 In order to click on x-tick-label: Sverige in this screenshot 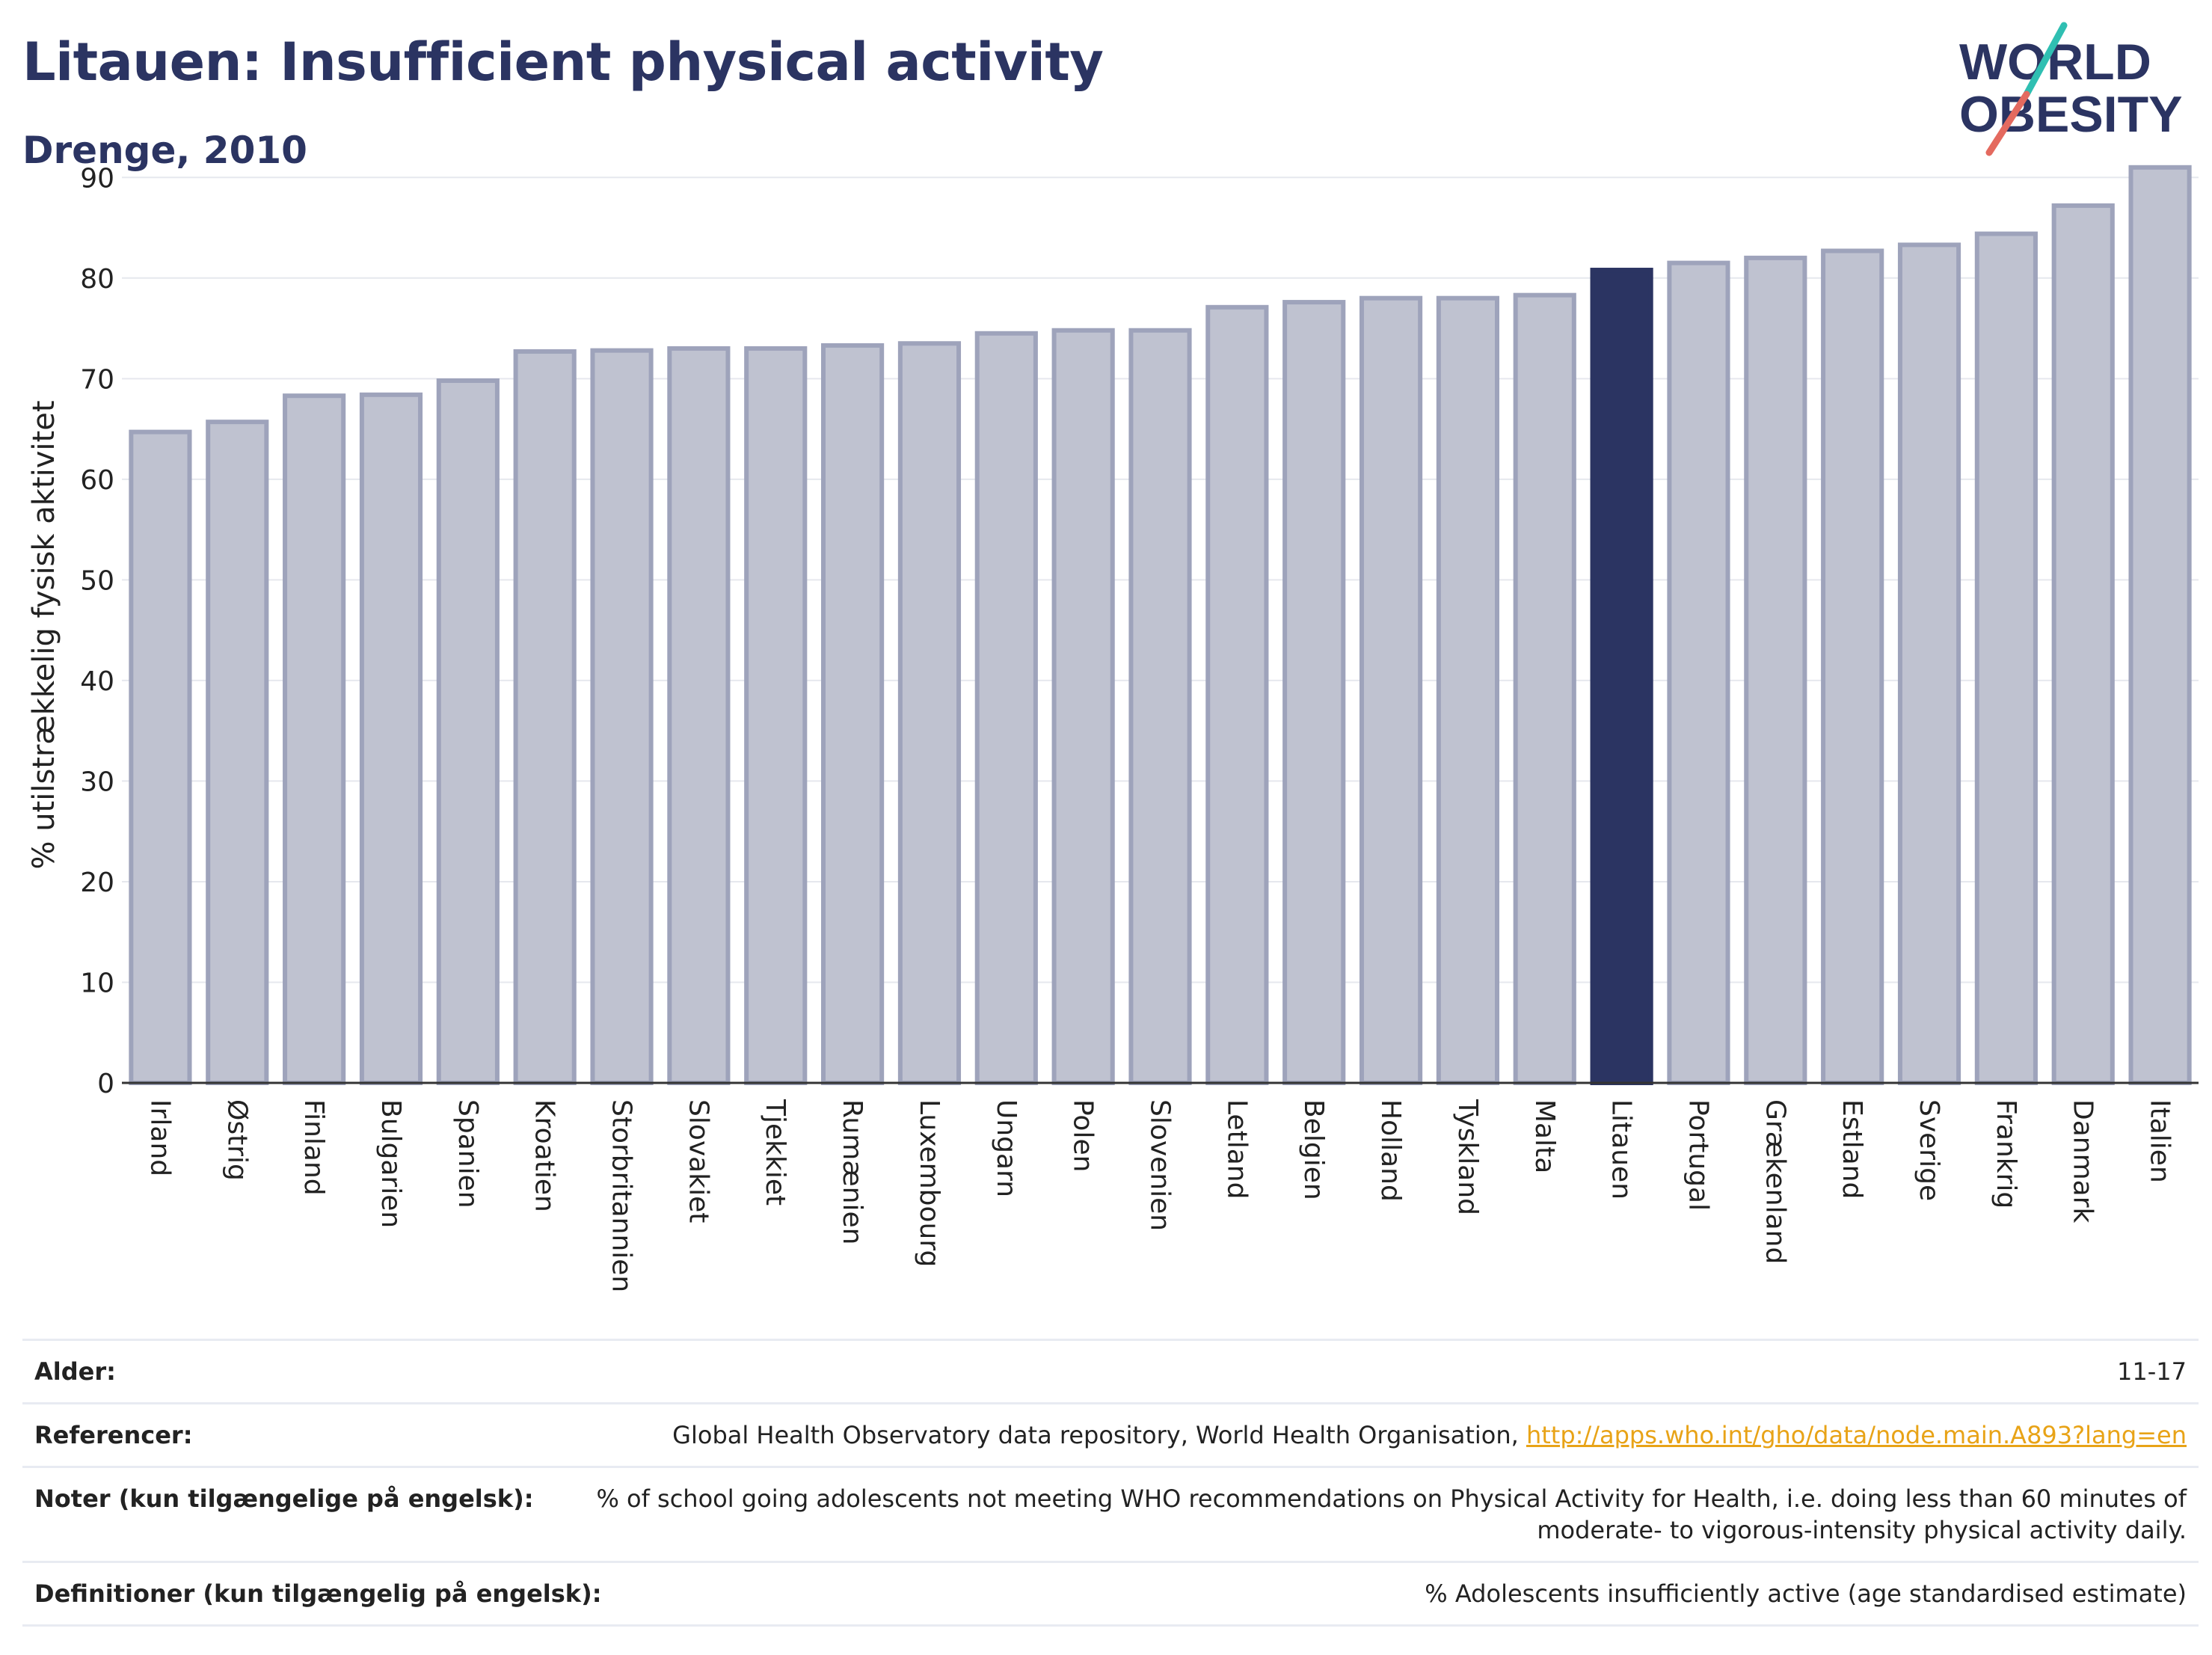, I will do `click(1929, 1150)`.